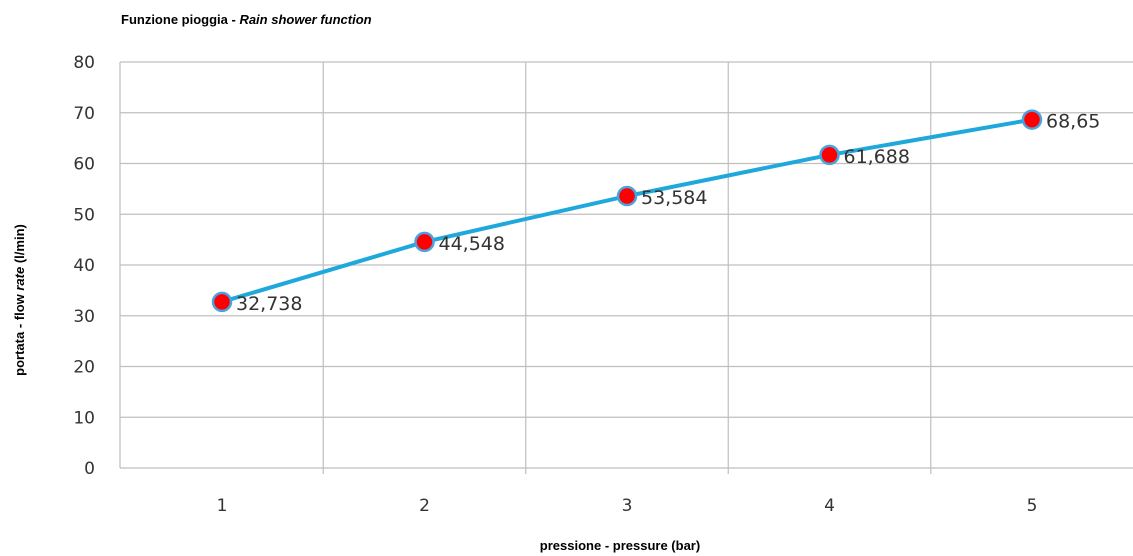 This screenshot has width=1133, height=556. What do you see at coordinates (84, 165) in the screenshot?
I see `y-tick-label-60: 60` at bounding box center [84, 165].